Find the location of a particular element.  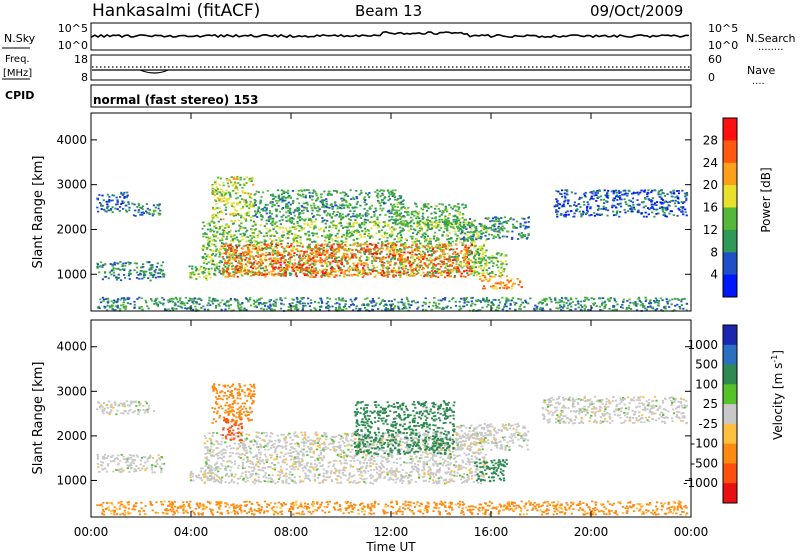

power-colorbar-tick-6: 4 is located at coordinates (714, 275).